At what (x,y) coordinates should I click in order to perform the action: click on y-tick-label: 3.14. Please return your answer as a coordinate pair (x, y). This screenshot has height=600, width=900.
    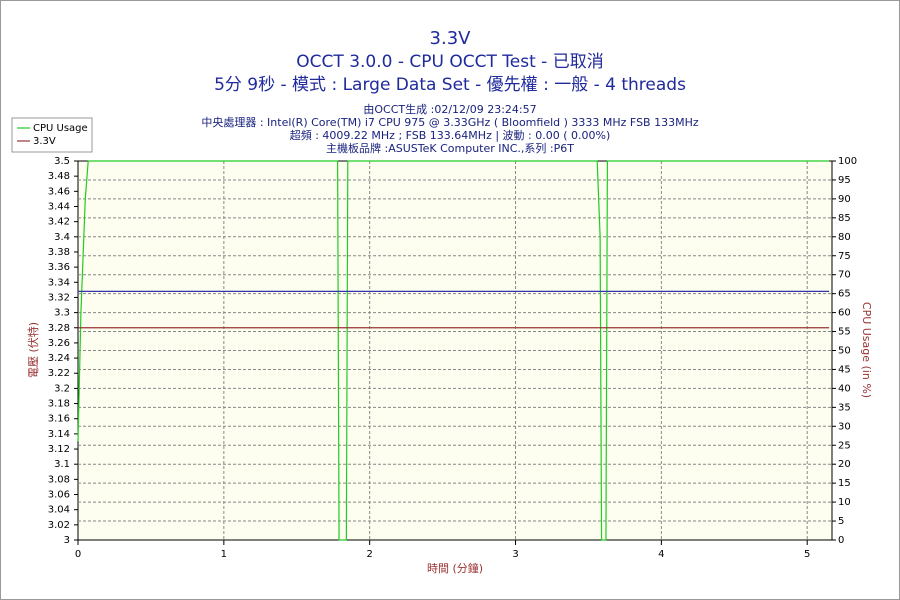
    Looking at the image, I should click on (59, 434).